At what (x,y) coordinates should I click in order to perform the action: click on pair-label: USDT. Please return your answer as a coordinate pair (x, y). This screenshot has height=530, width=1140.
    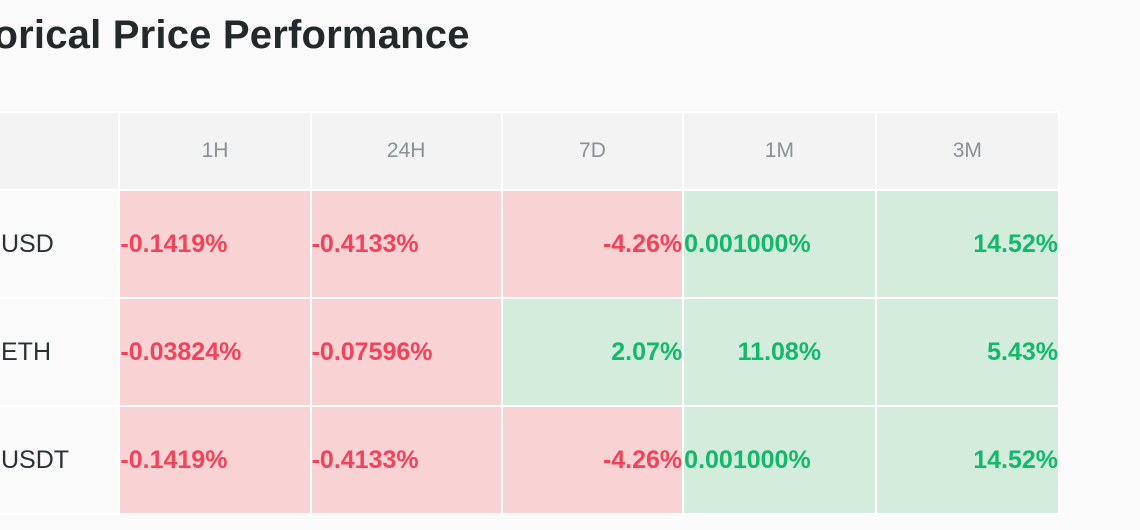
    Looking at the image, I should click on (60, 460).